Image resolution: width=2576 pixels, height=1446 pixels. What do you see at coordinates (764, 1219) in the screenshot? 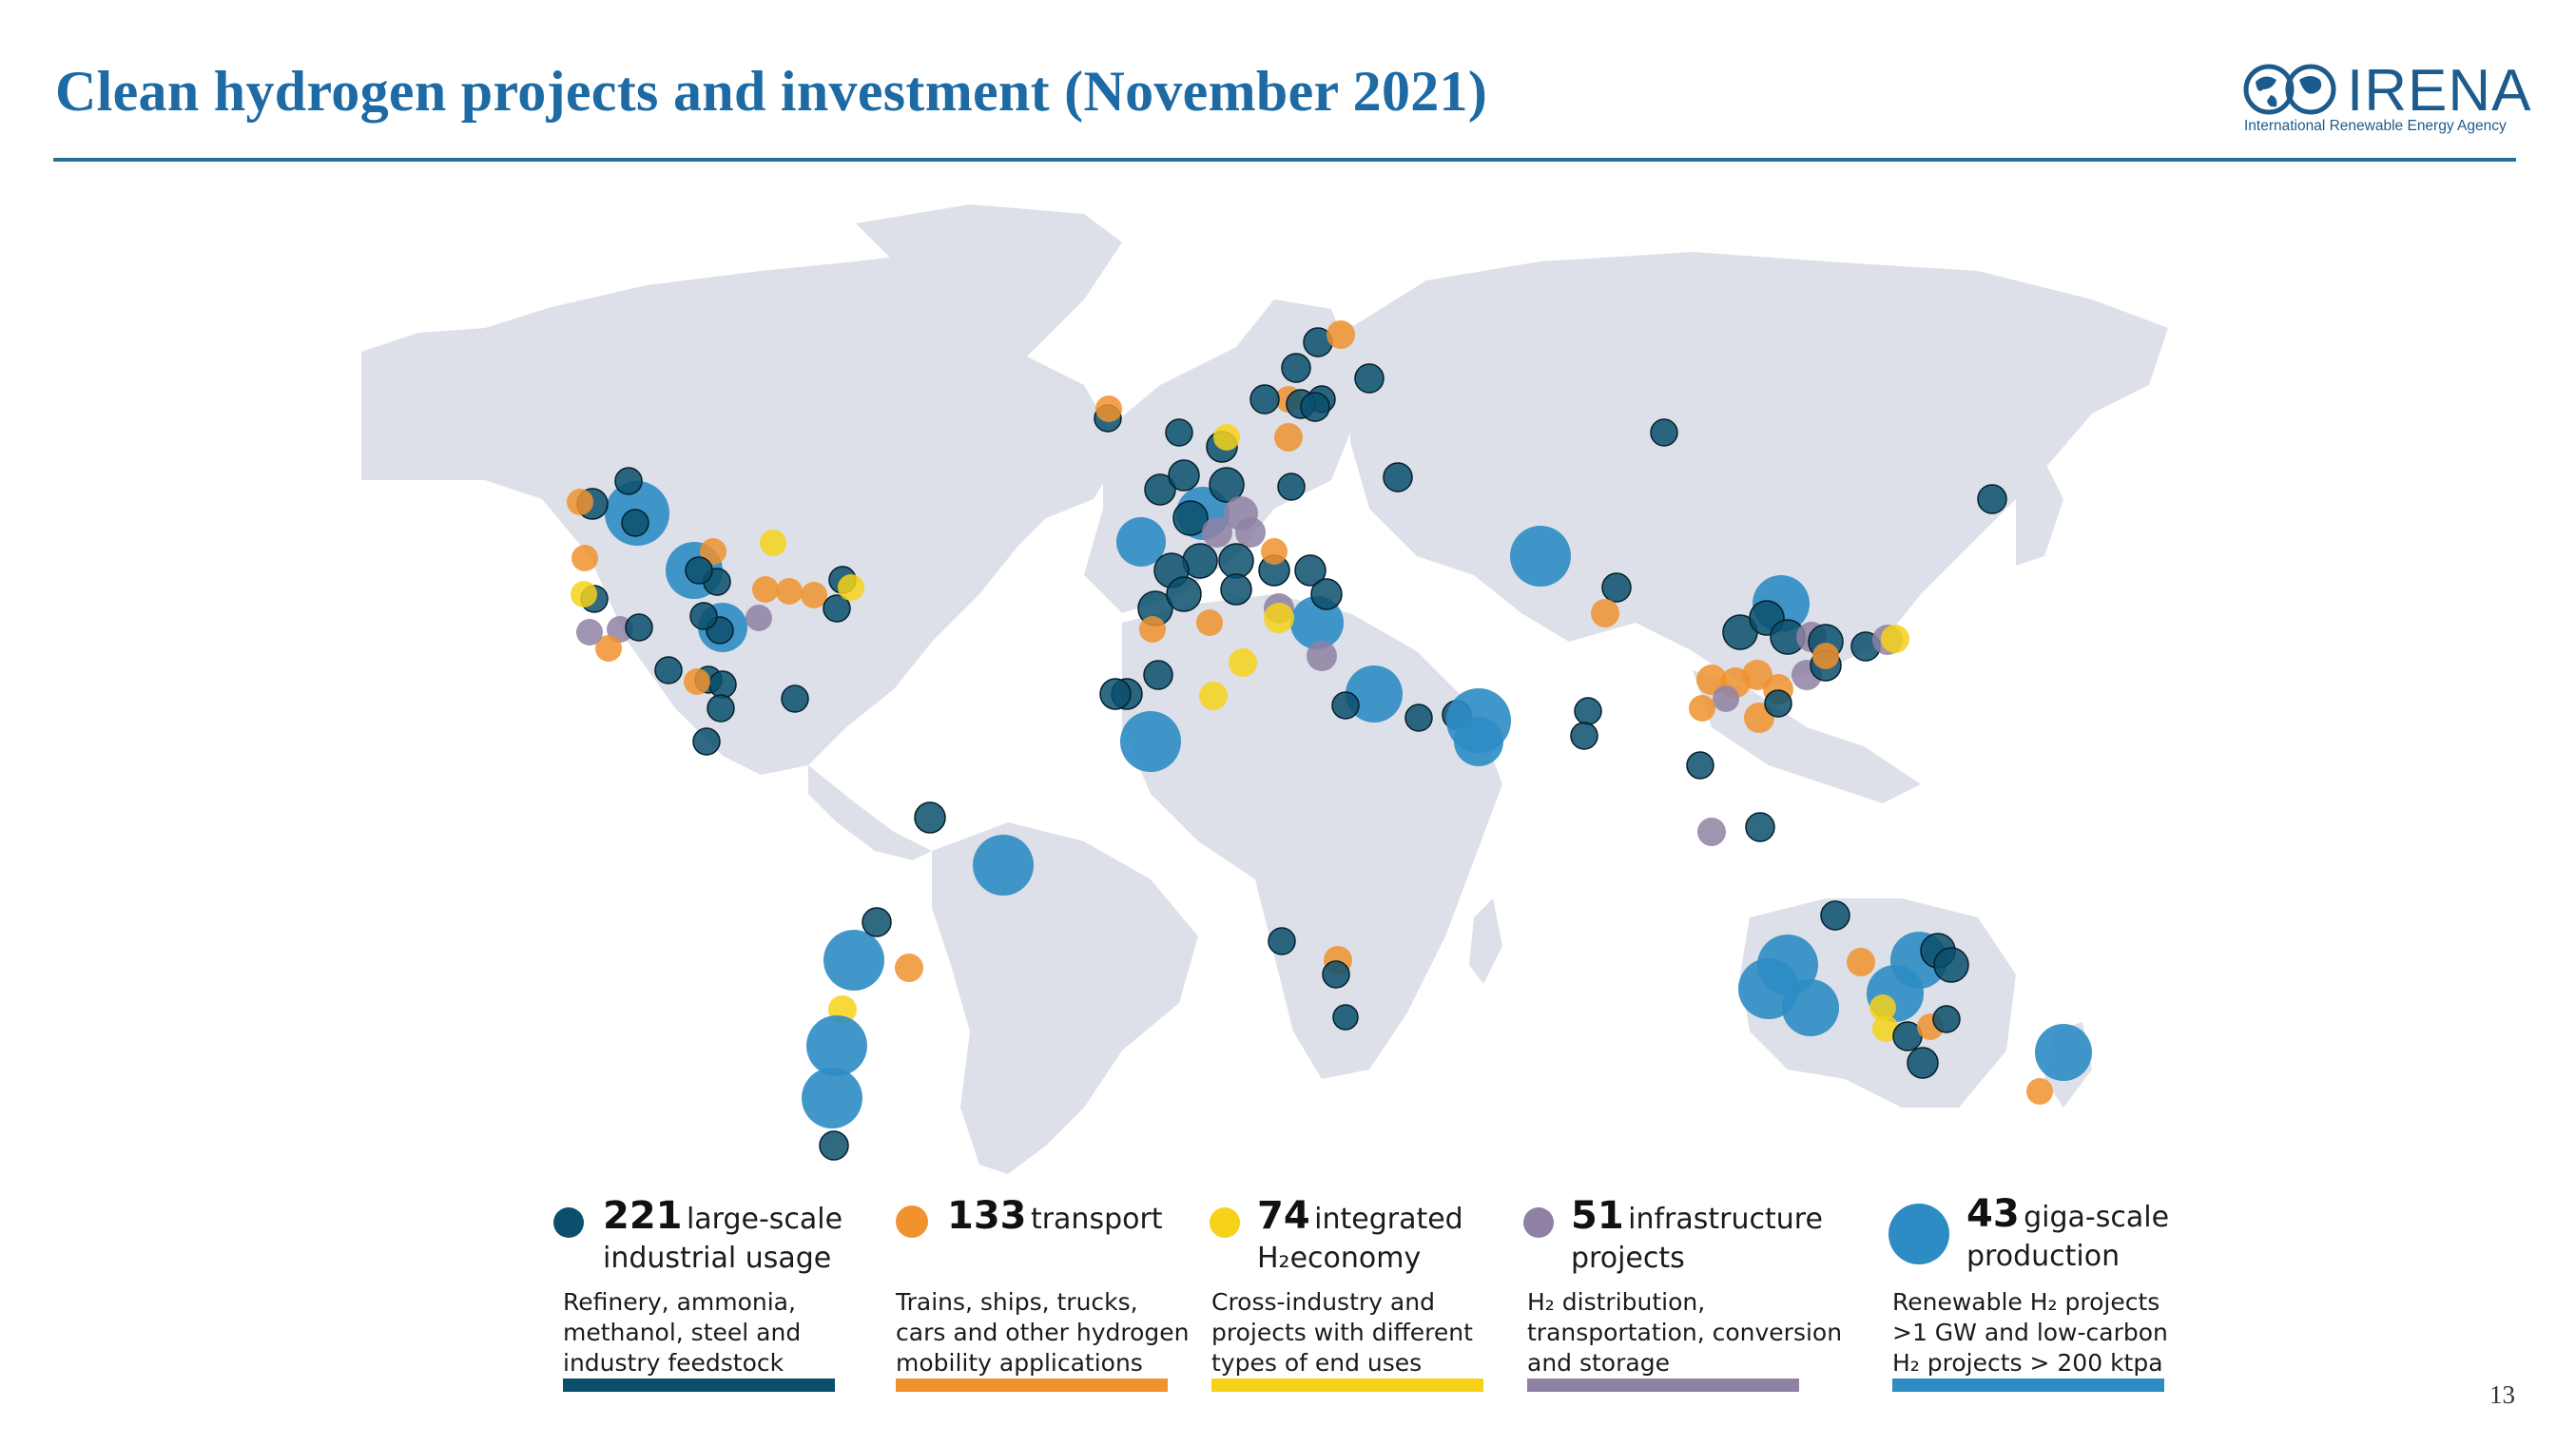
I see `legend-label-industrial: large-scale` at bounding box center [764, 1219].